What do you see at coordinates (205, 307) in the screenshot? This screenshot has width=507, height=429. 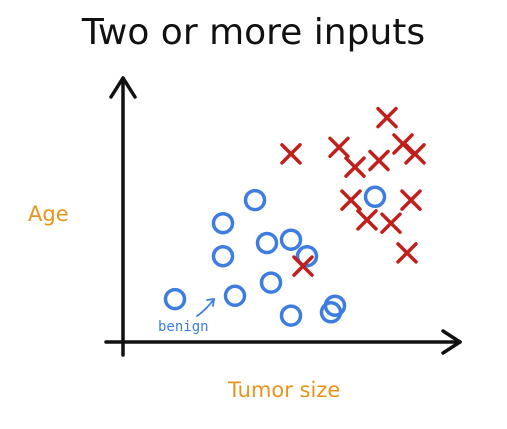 I see `benign-pointer-arrow` at bounding box center [205, 307].